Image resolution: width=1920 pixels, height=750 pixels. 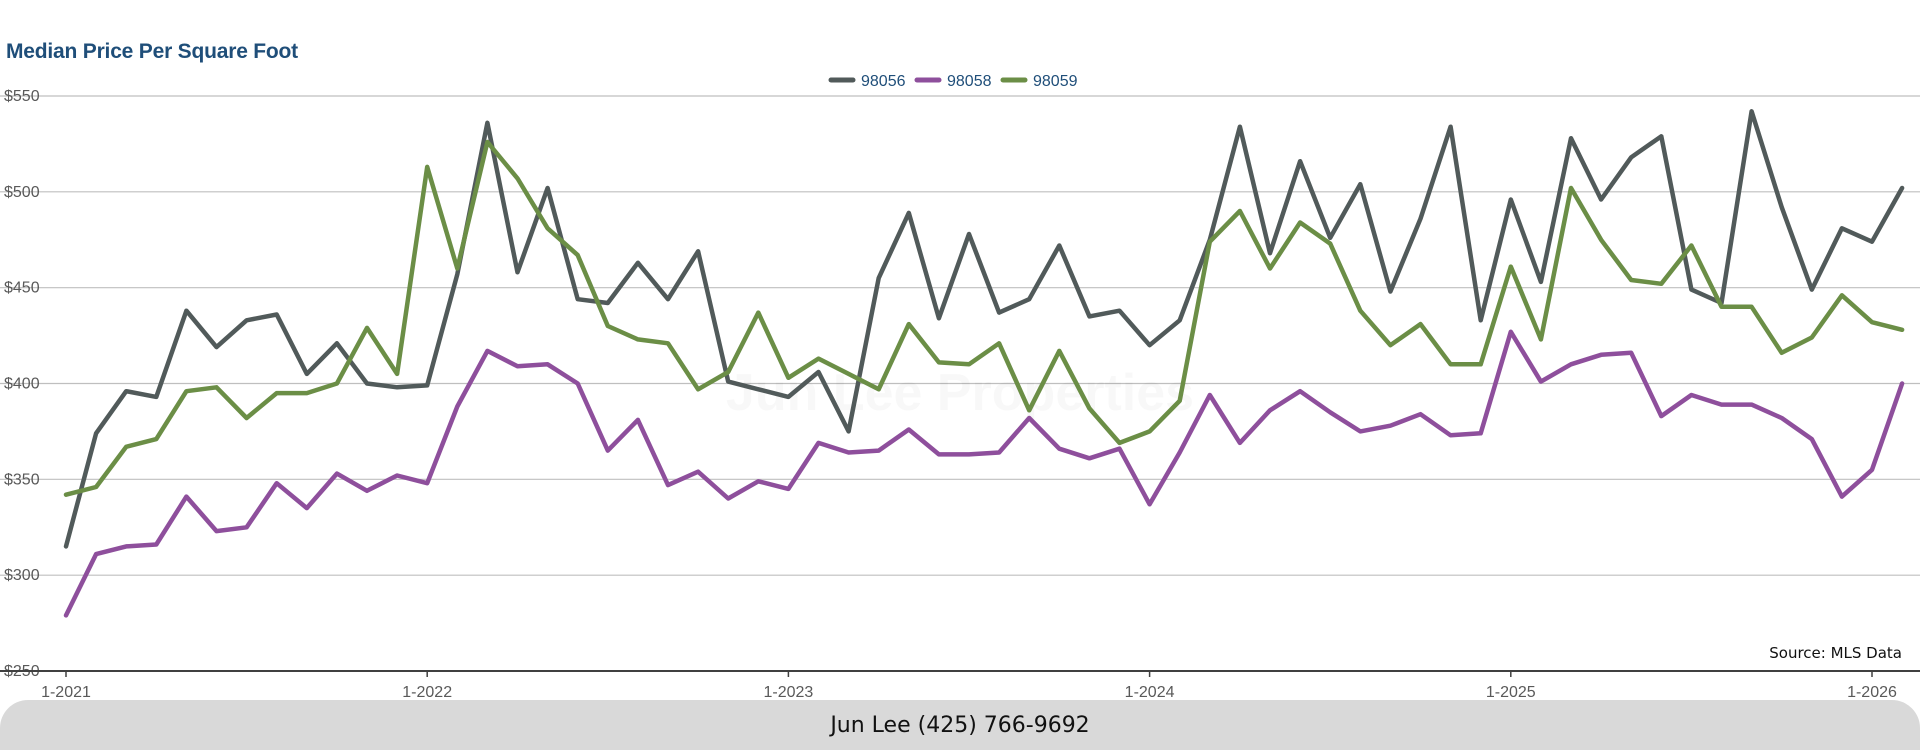 What do you see at coordinates (22, 192) in the screenshot?
I see `y-tick-label: $500` at bounding box center [22, 192].